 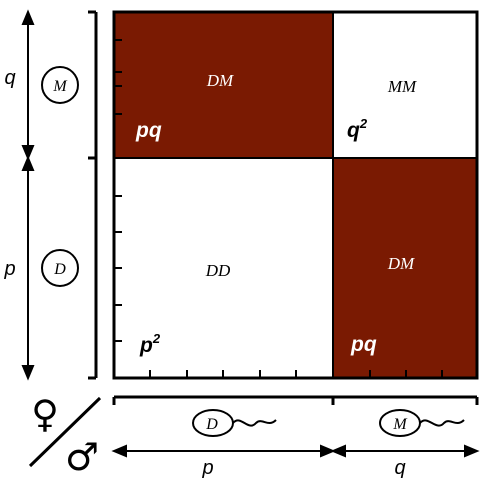 What do you see at coordinates (207, 468) in the screenshot?
I see `male-p-label: p` at bounding box center [207, 468].